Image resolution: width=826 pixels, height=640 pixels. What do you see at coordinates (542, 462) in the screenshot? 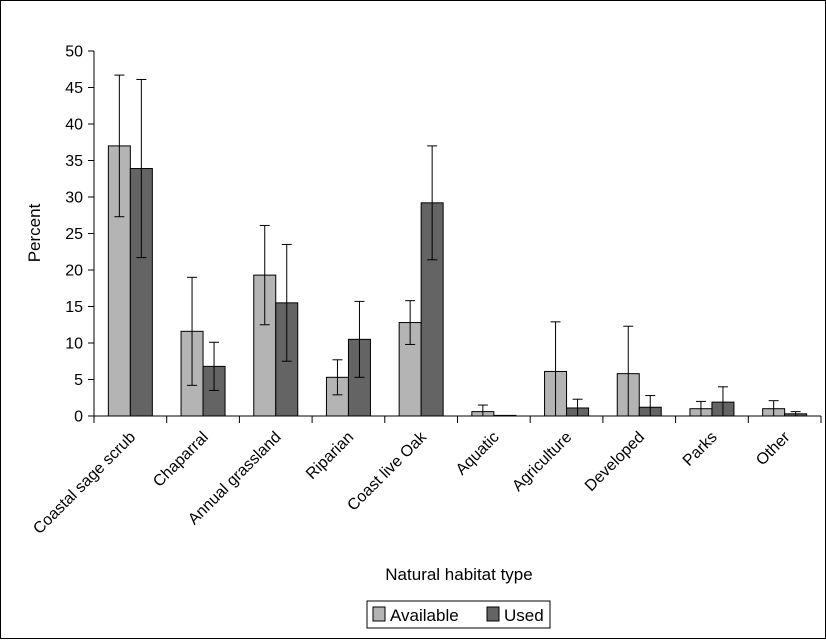
I see `x-tick-label: Agriculture` at bounding box center [542, 462].